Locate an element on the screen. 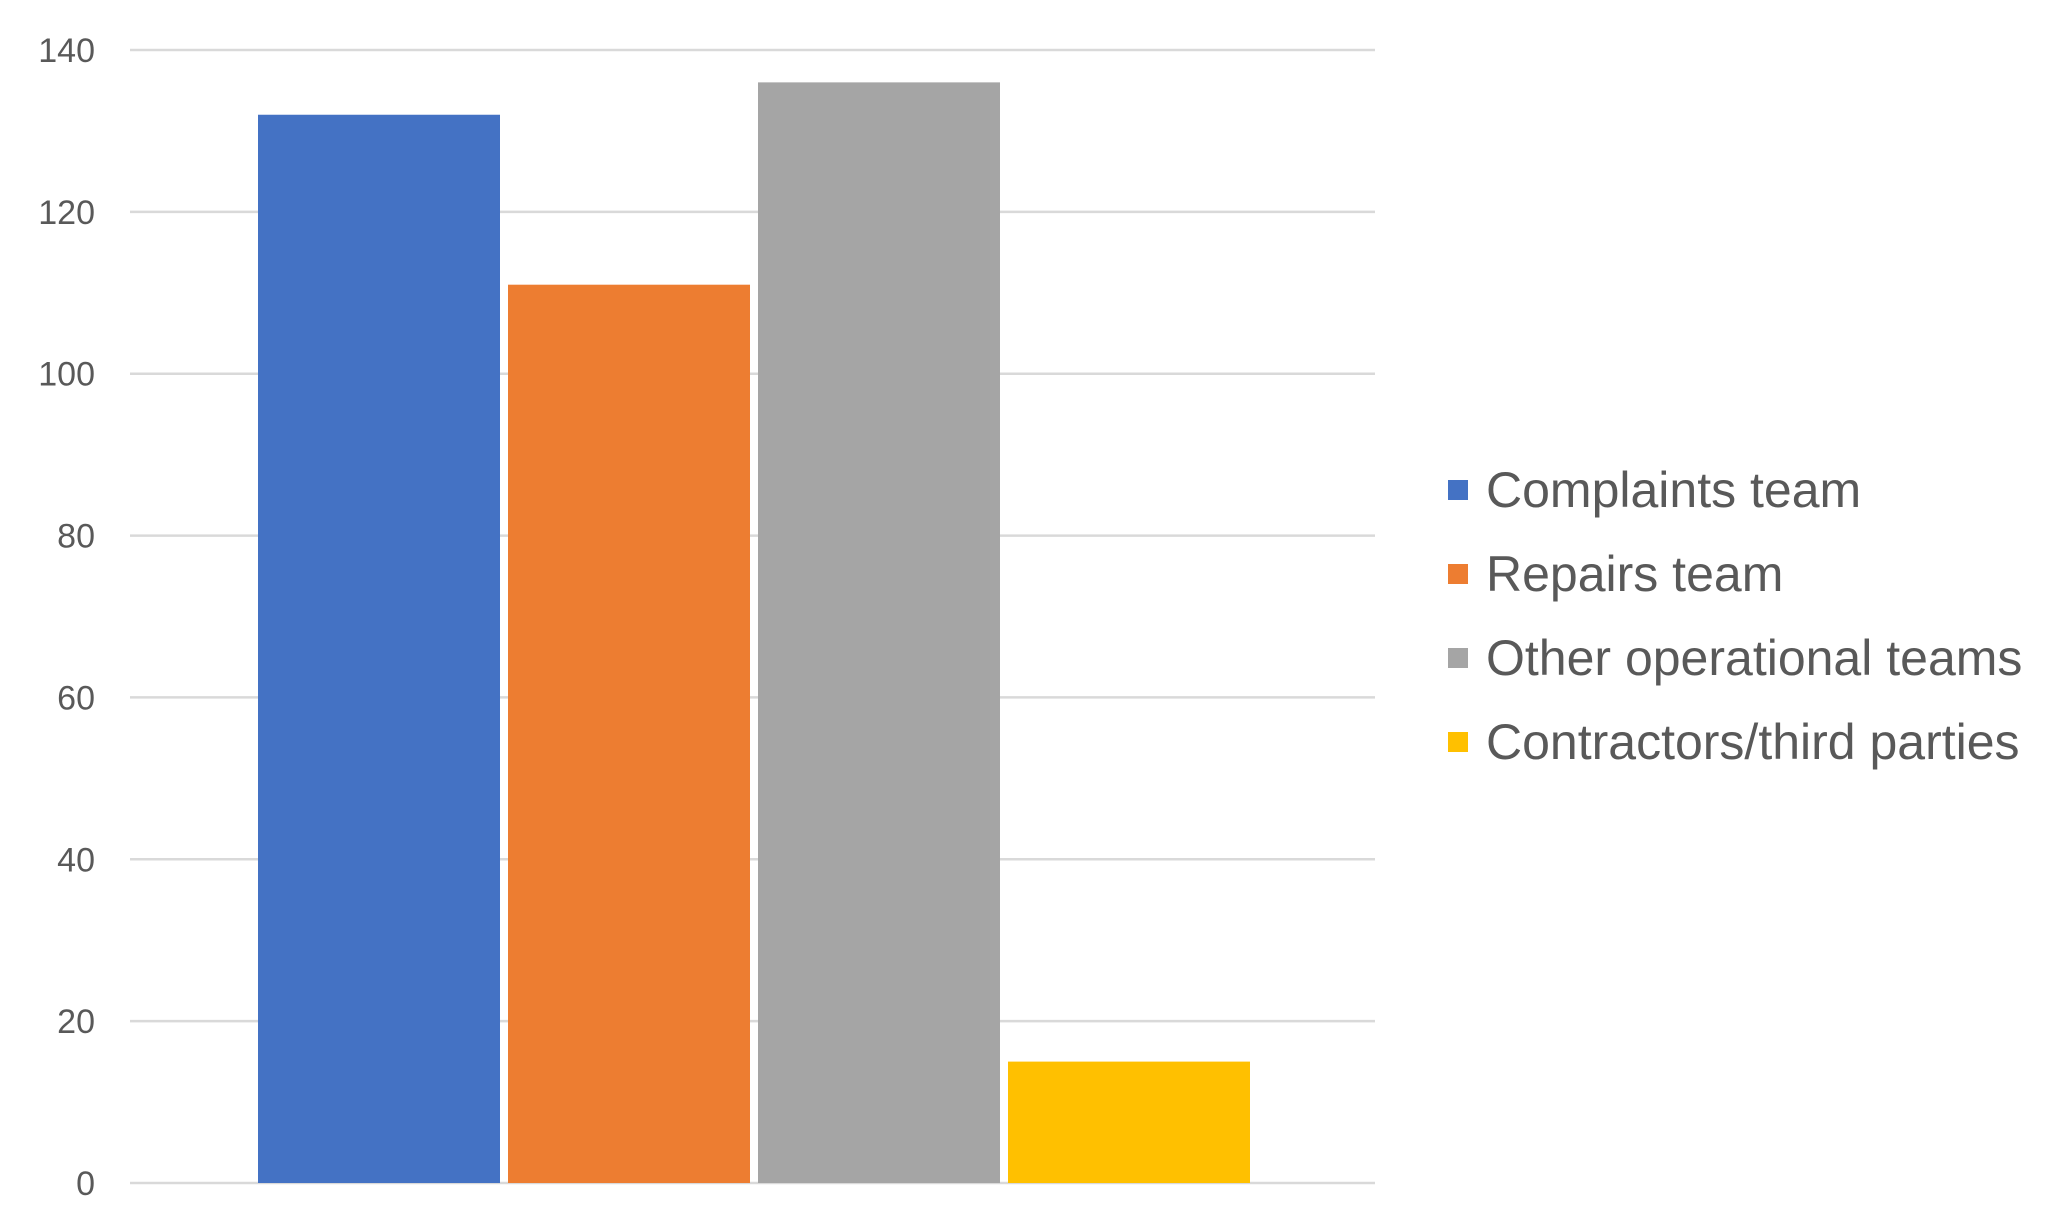 The height and width of the screenshot is (1223, 2068). bar-complaints-team is located at coordinates (379, 648).